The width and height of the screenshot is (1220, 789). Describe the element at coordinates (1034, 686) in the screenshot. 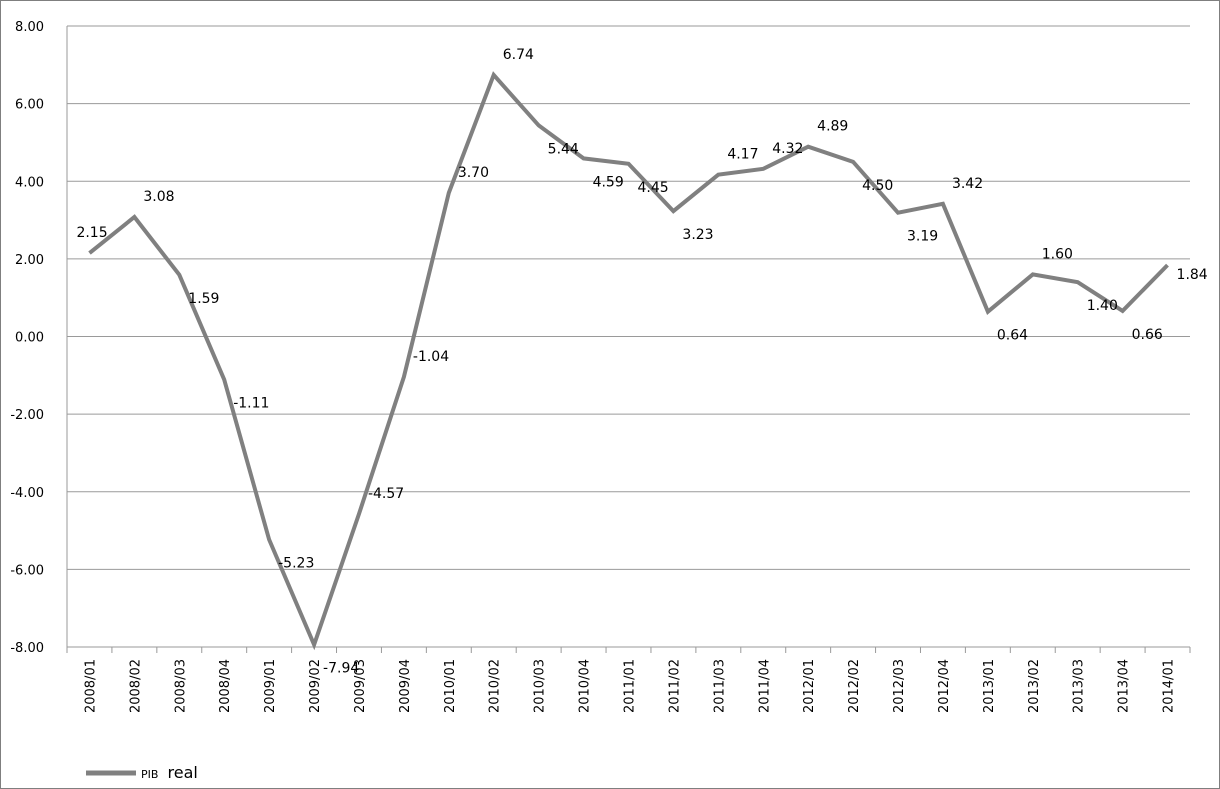

I see `x-tick-label: 2013/02` at that location.